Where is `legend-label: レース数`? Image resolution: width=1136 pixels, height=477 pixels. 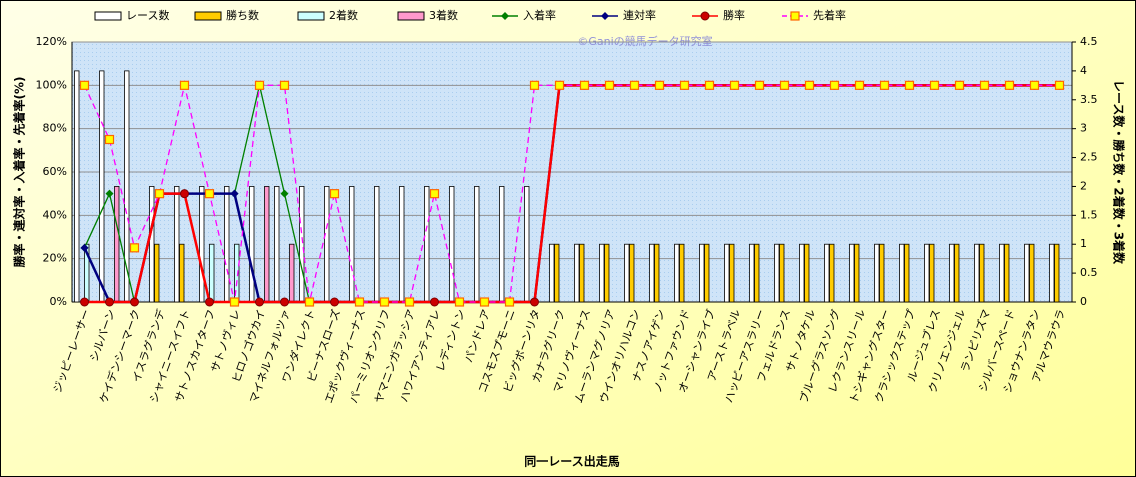 legend-label: レース数 is located at coordinates (147, 15).